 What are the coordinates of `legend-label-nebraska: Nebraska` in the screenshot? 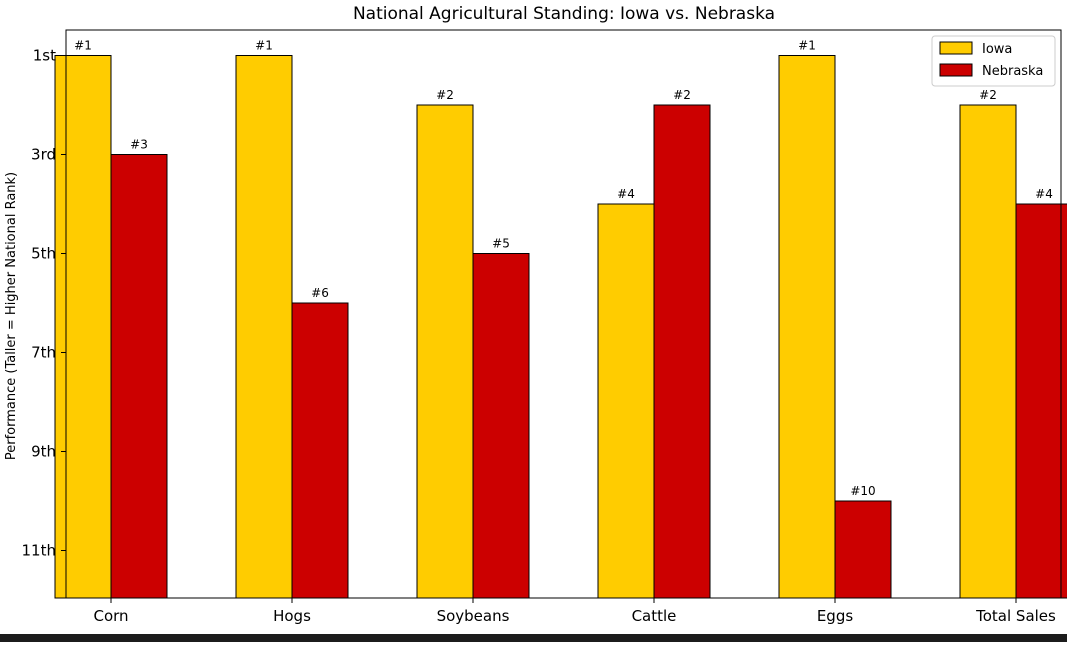 It's located at (1012, 71).